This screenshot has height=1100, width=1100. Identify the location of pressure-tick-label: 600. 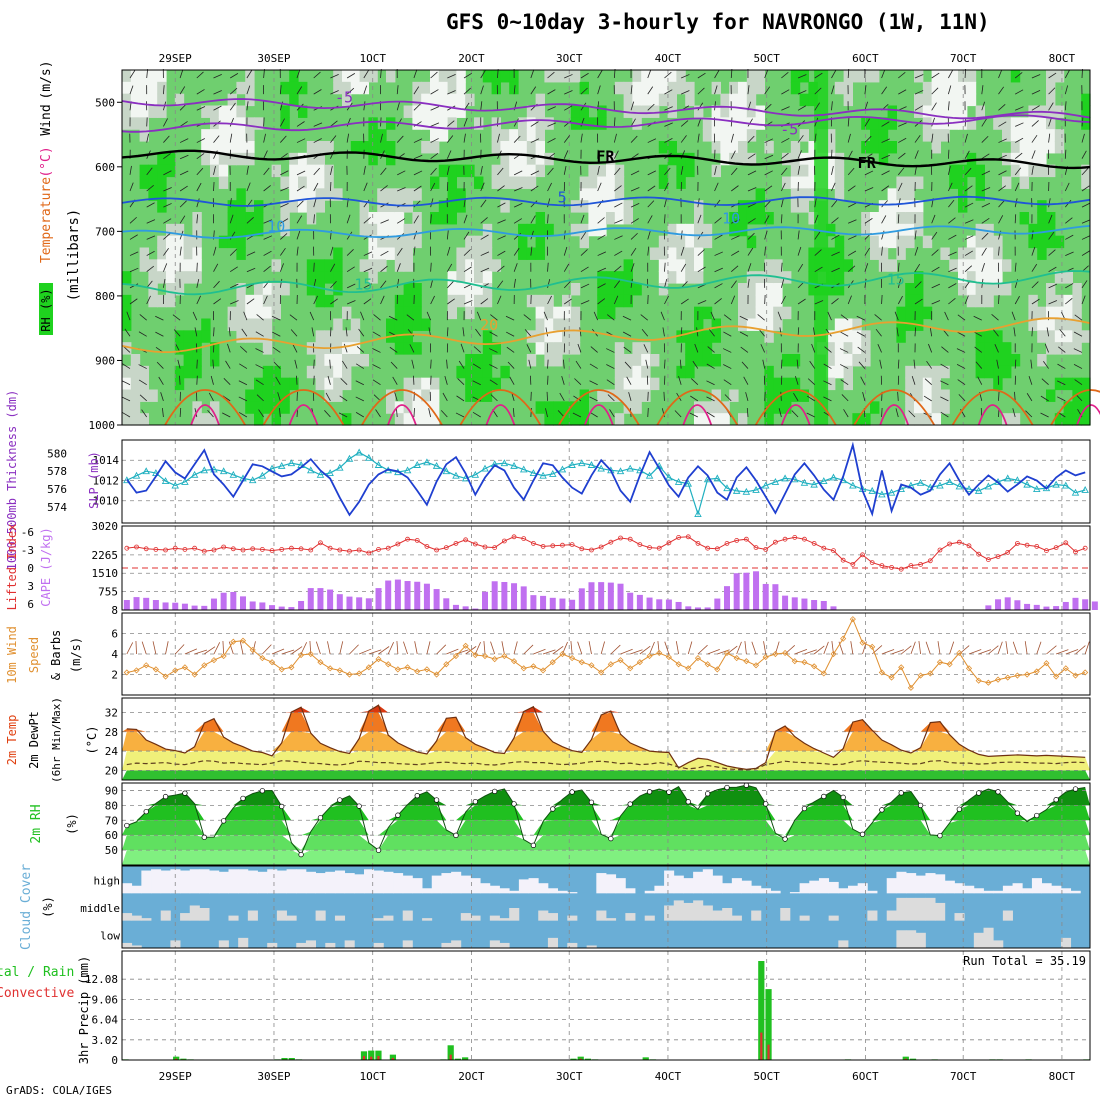
(105, 167).